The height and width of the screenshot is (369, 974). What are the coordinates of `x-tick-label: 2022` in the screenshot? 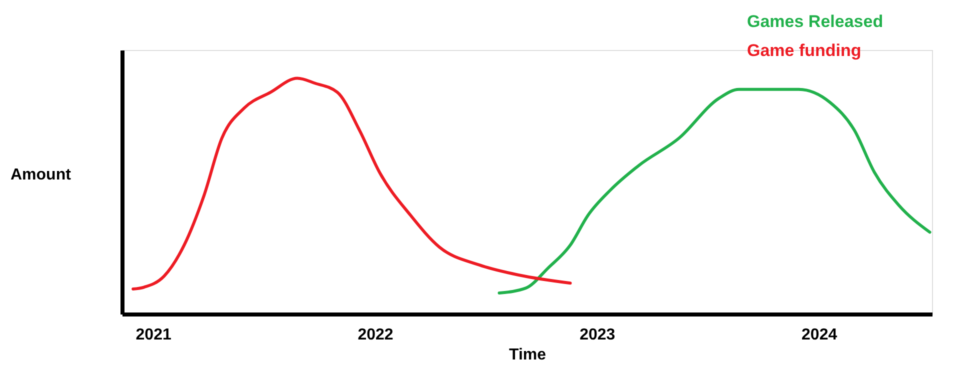 It's located at (376, 335).